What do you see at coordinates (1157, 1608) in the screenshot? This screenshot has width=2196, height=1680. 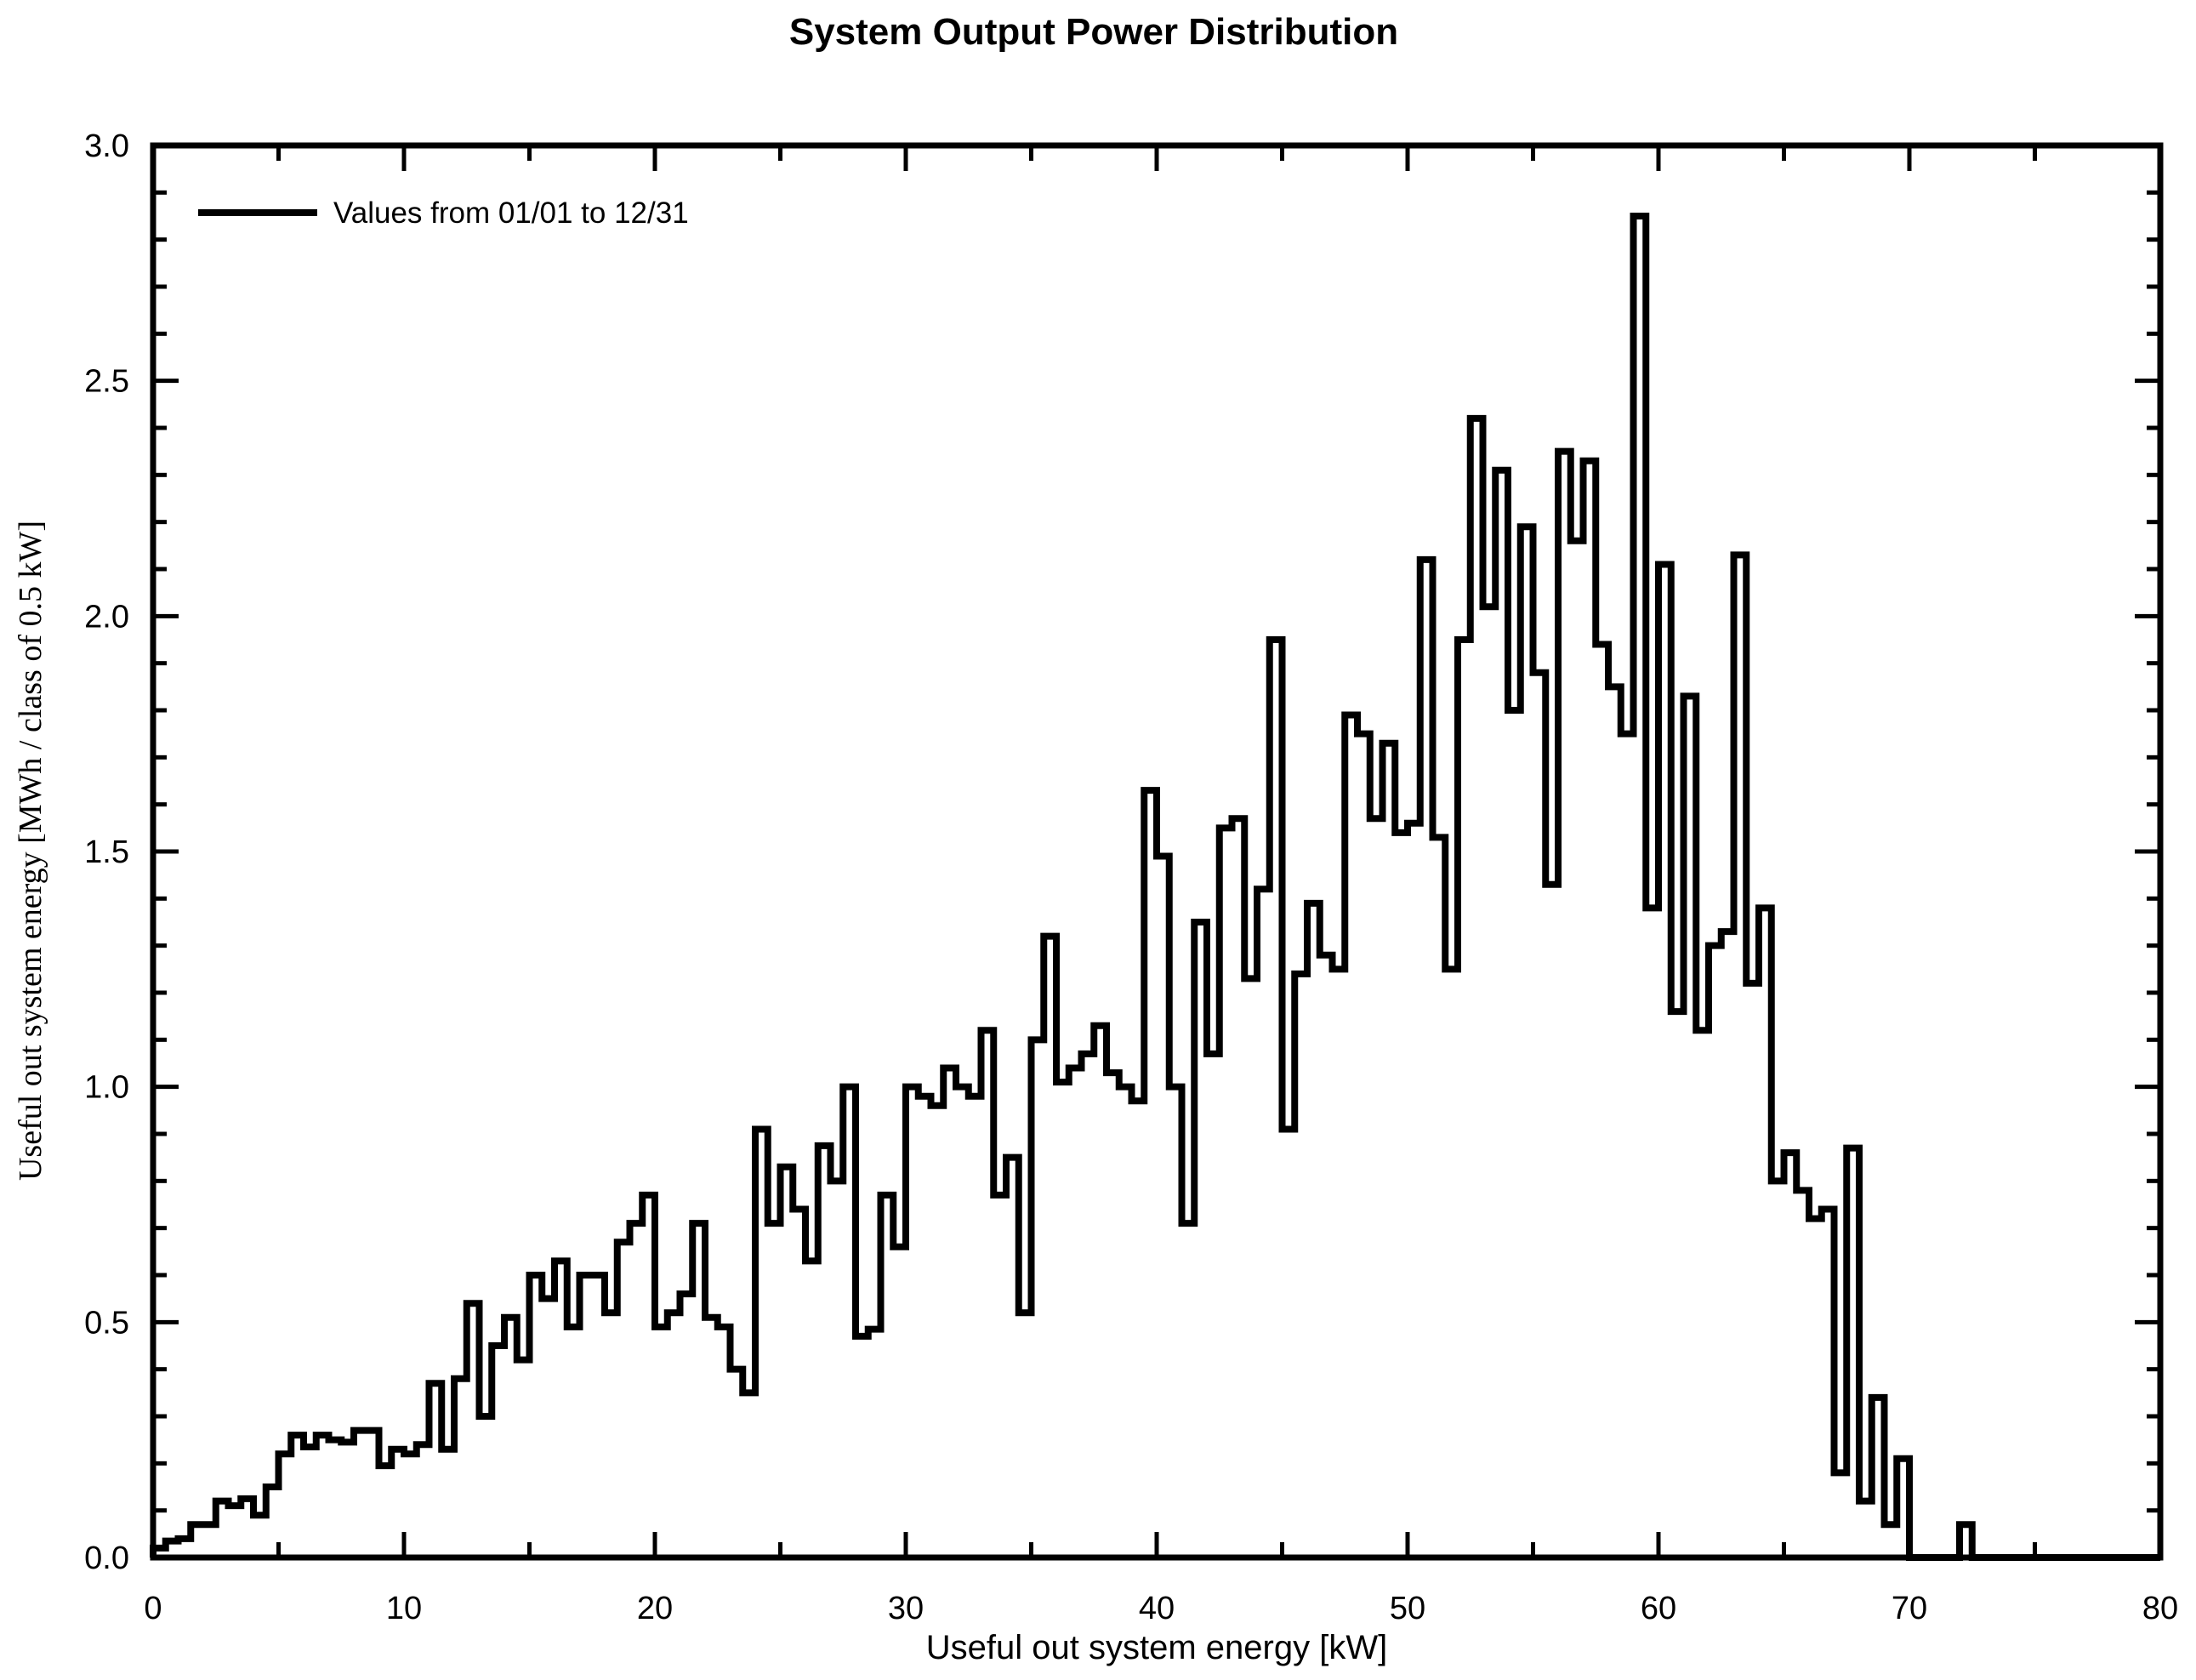 I see `x-tick-label: 40` at bounding box center [1157, 1608].